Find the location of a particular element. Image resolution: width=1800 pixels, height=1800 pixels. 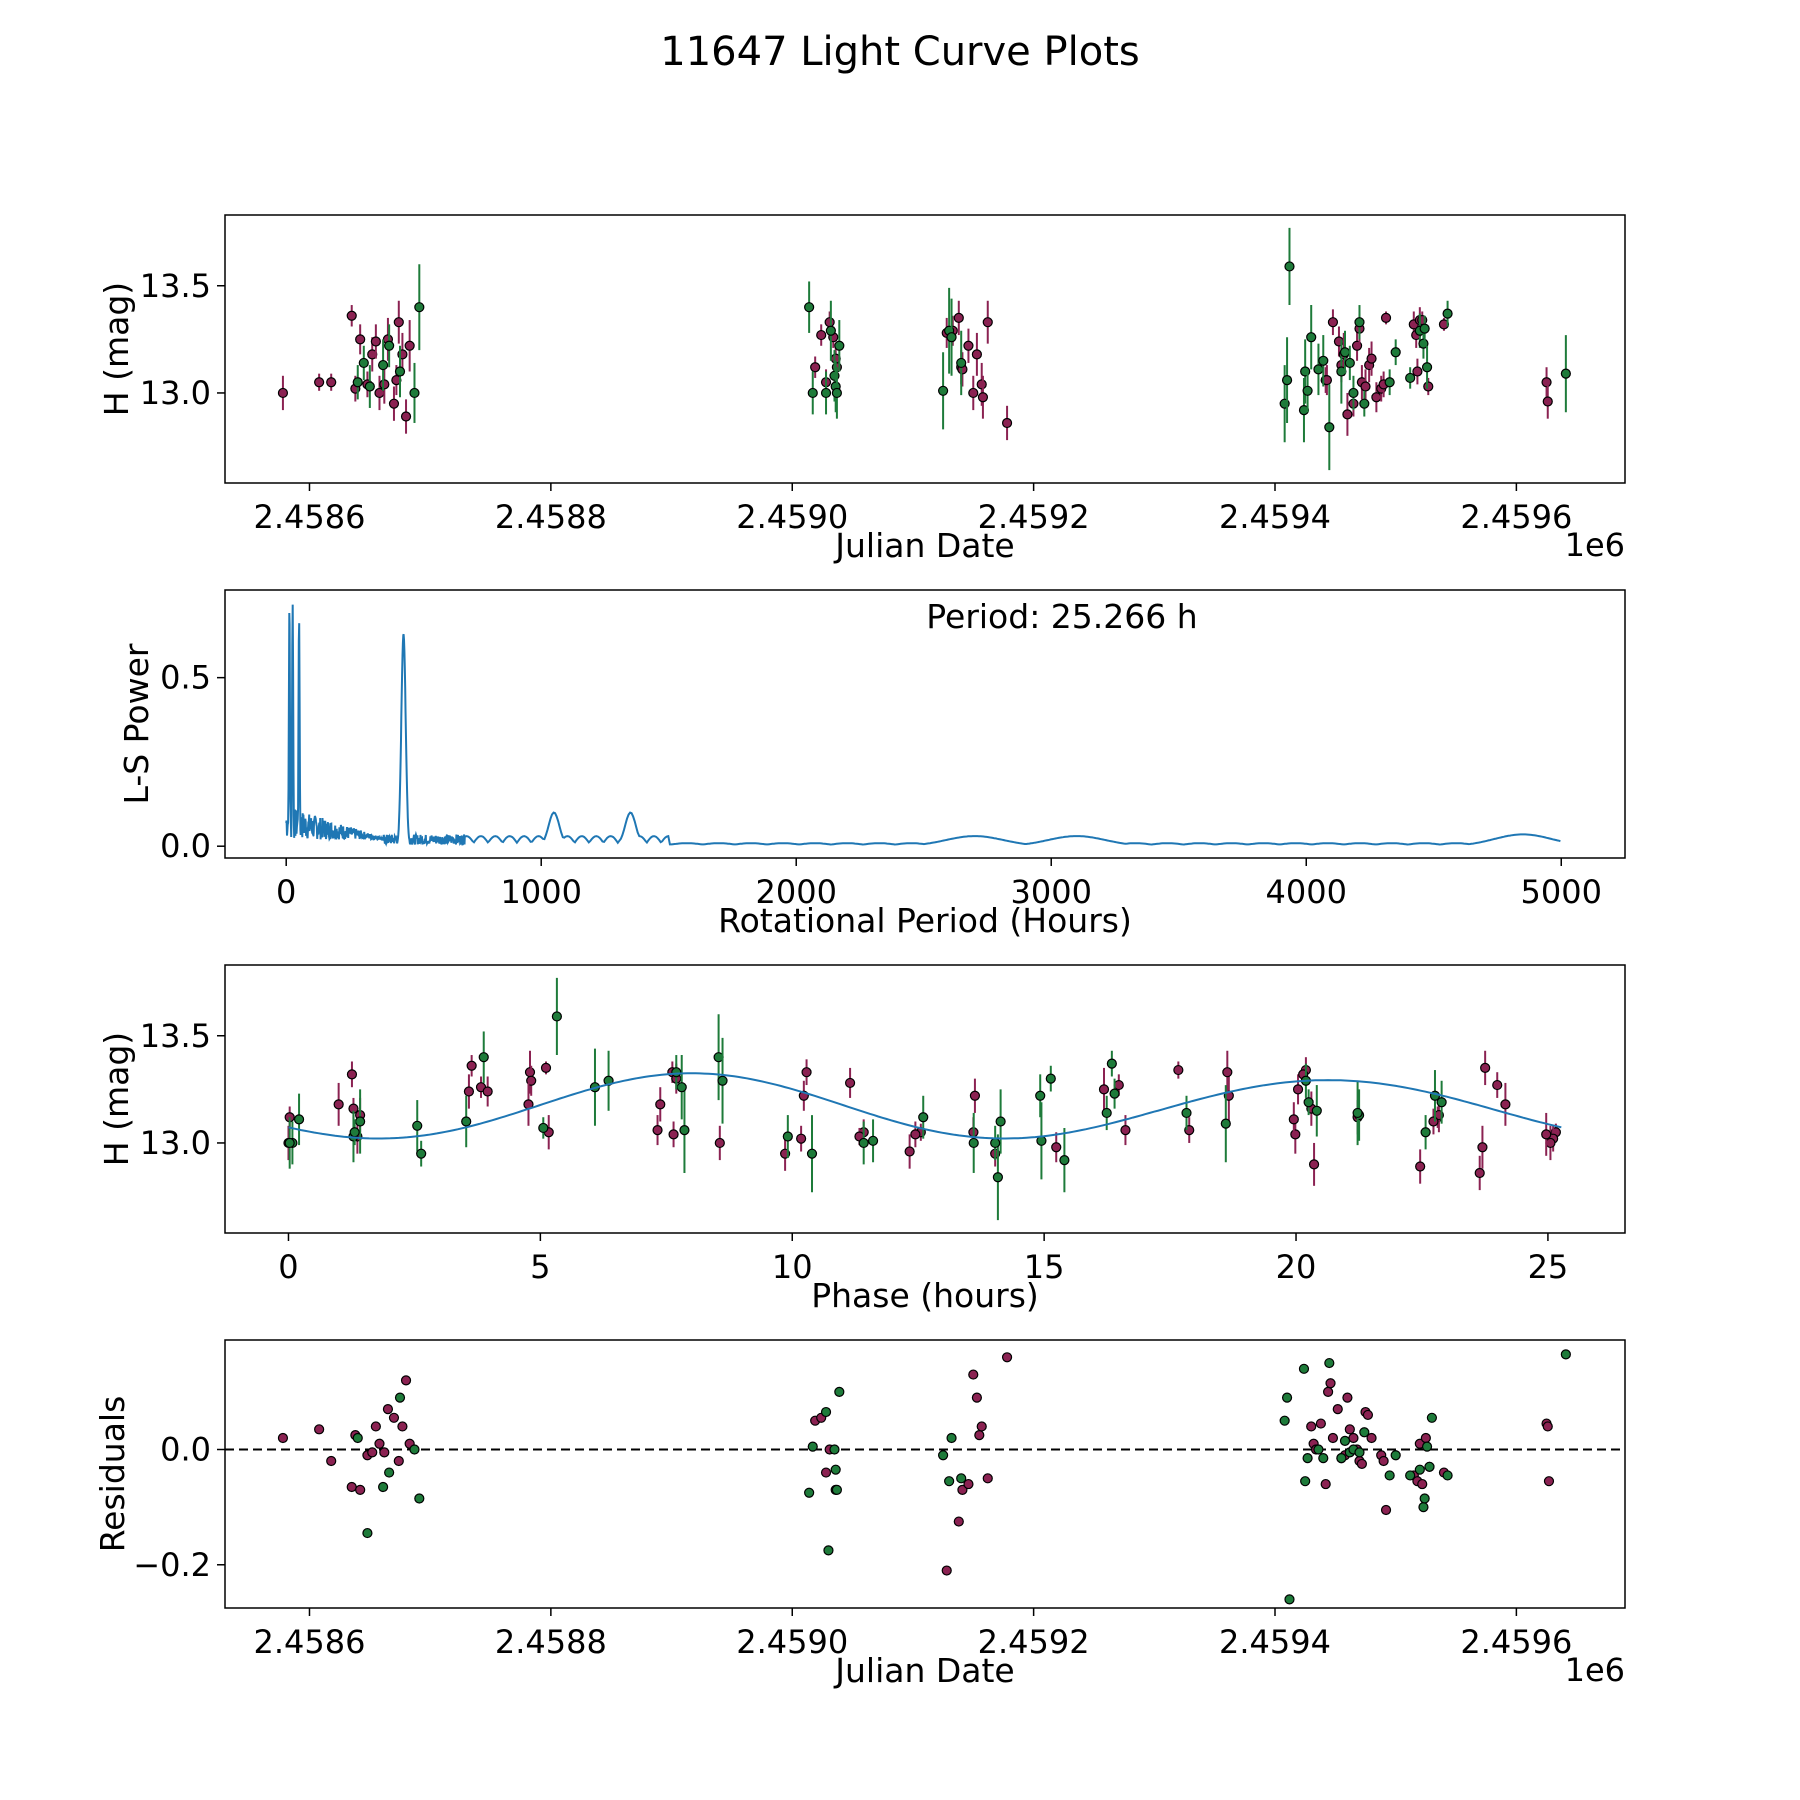

residuals-xtick-label: 2.4590 is located at coordinates (792, 1642).